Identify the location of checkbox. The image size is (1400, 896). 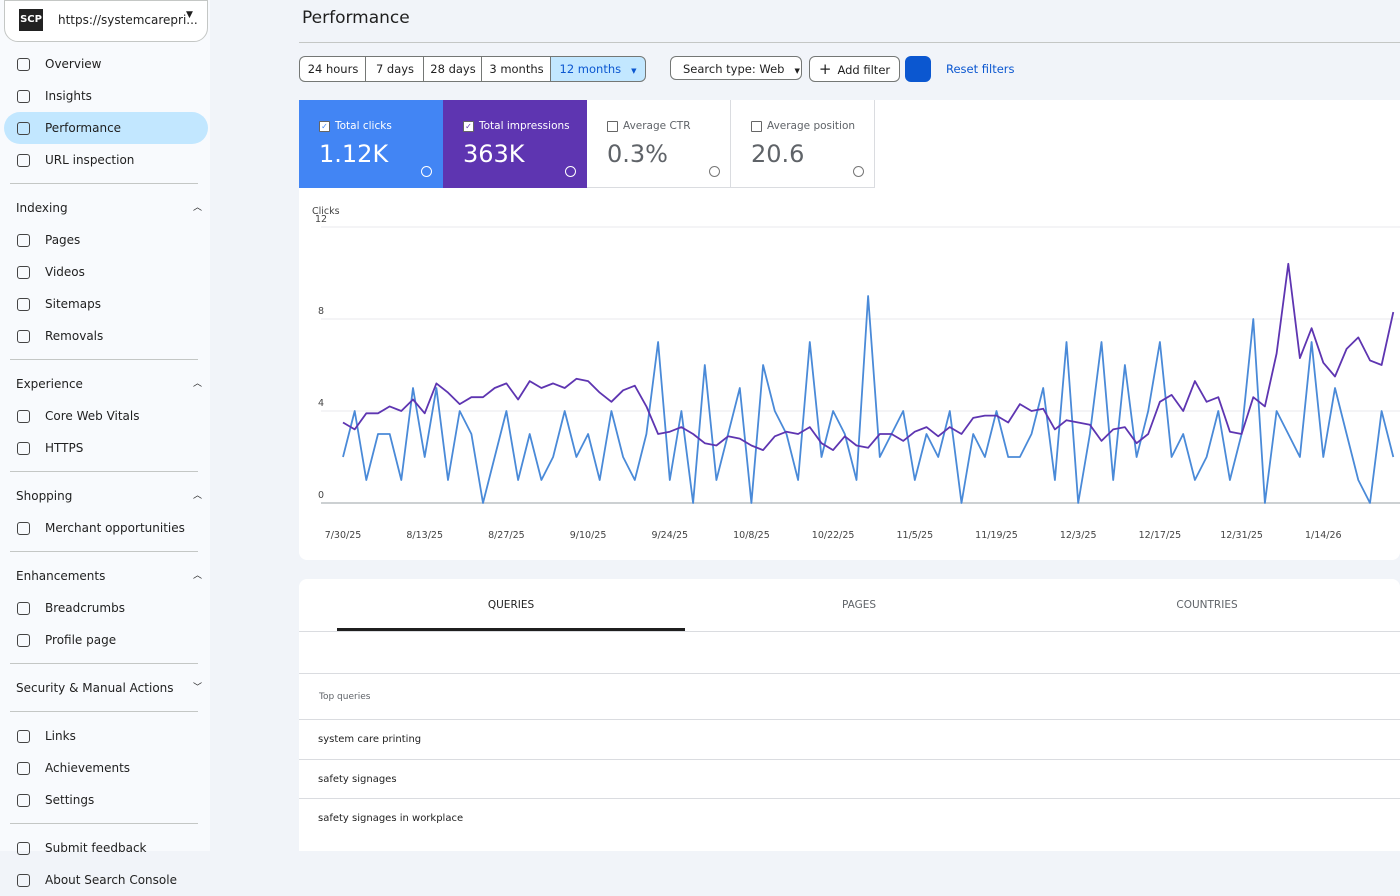
(612, 126).